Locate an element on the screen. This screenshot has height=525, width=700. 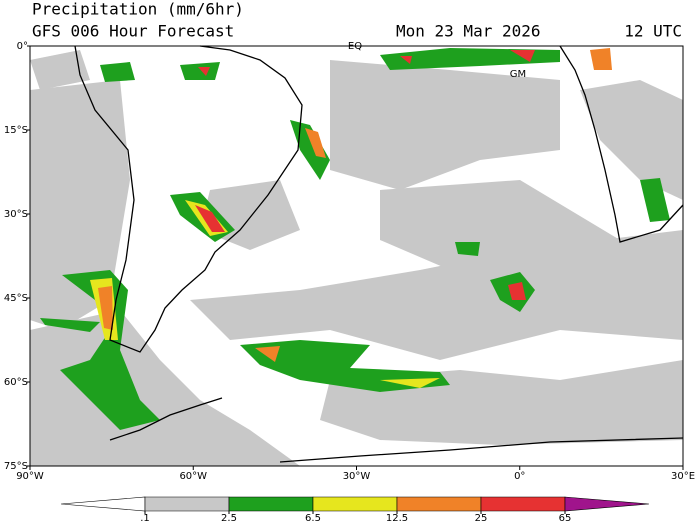
date: Mon 23 Mar 2026 is located at coordinates (468, 31).